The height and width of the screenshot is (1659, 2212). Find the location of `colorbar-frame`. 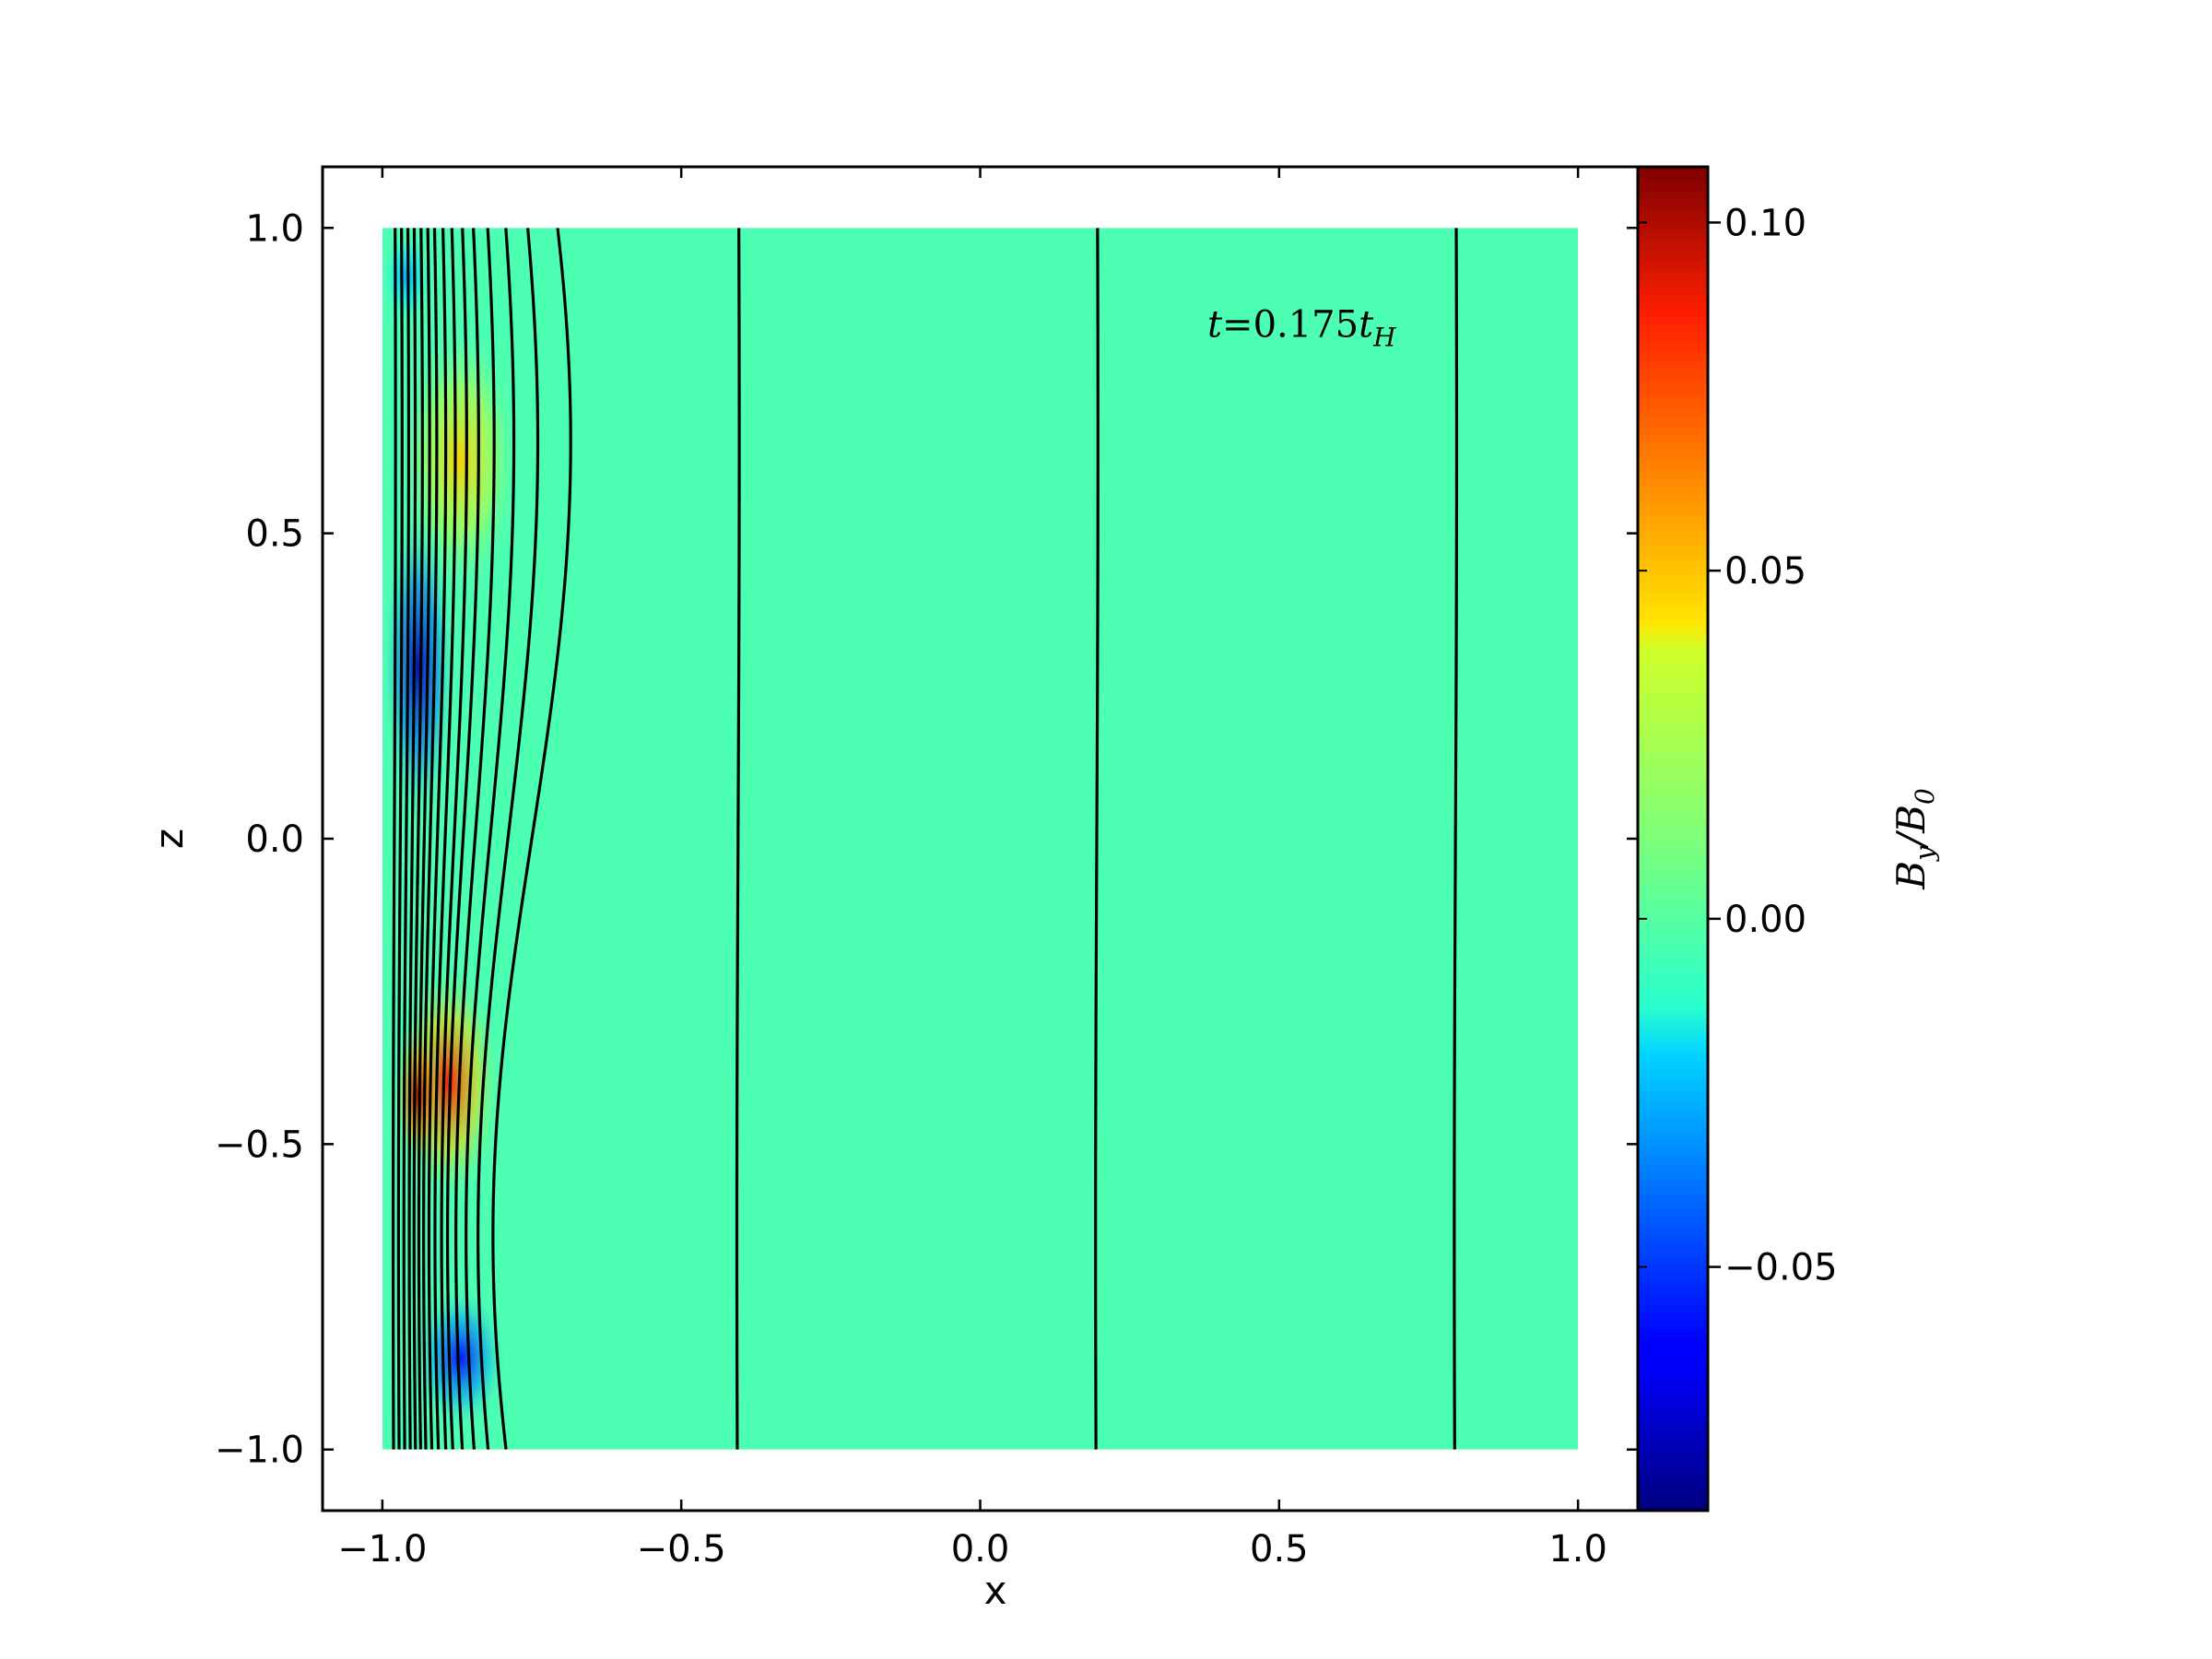

colorbar-frame is located at coordinates (1673, 838).